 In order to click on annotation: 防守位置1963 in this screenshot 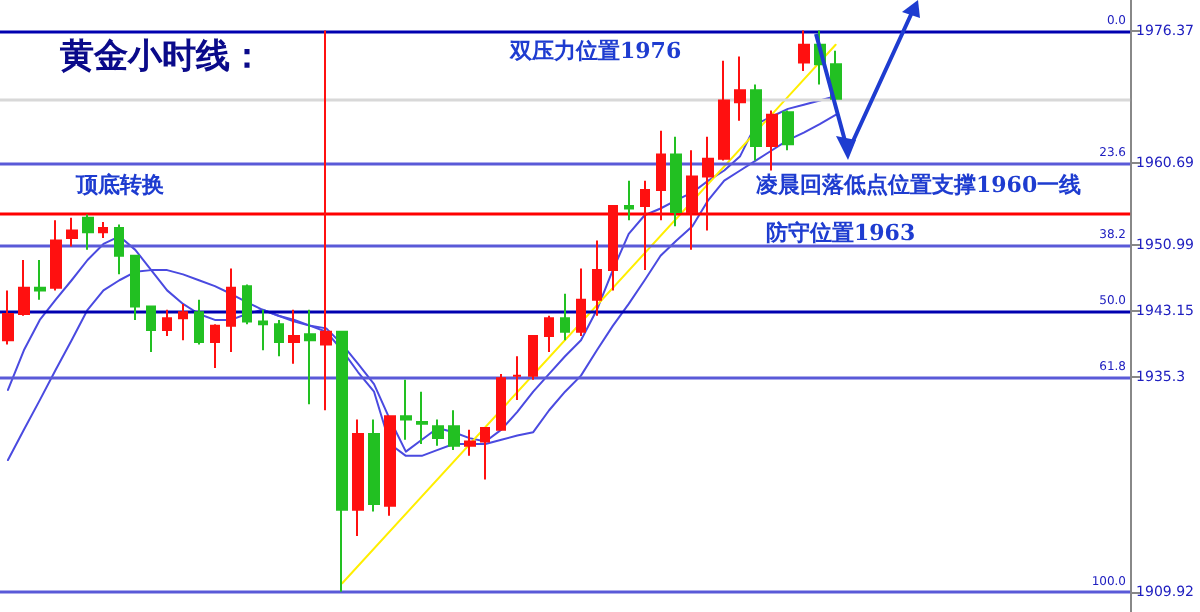, I will do `click(841, 233)`.